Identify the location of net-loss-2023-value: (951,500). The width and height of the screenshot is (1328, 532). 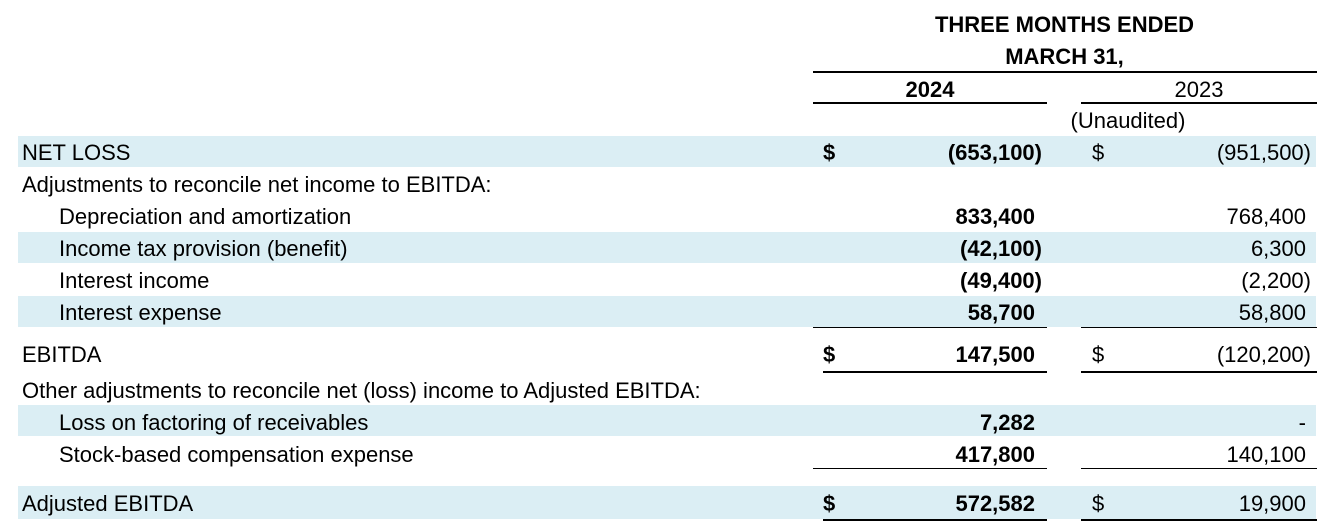
(1263, 152).